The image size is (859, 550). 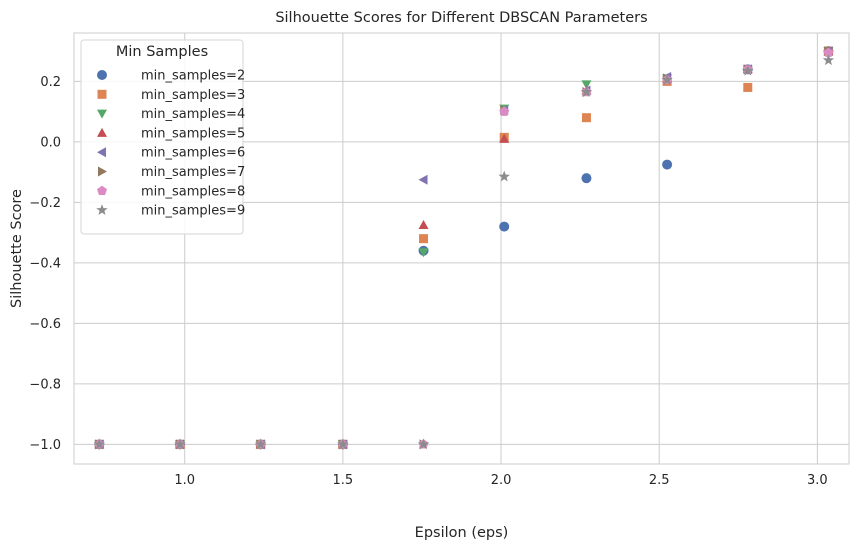 I want to click on y-tick-label: 0.0, so click(x=50, y=142).